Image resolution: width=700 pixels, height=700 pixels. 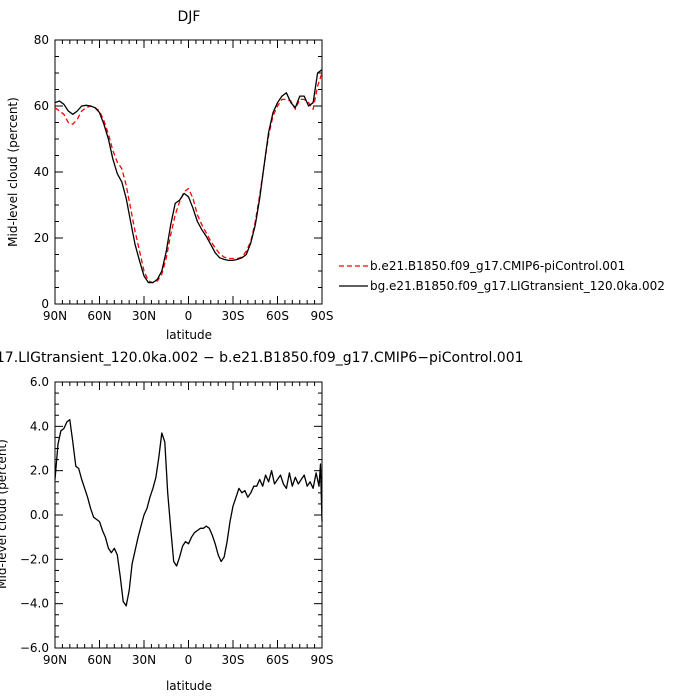 What do you see at coordinates (34, 604) in the screenshot?
I see `bottom-y-tick-label: −4.0` at bounding box center [34, 604].